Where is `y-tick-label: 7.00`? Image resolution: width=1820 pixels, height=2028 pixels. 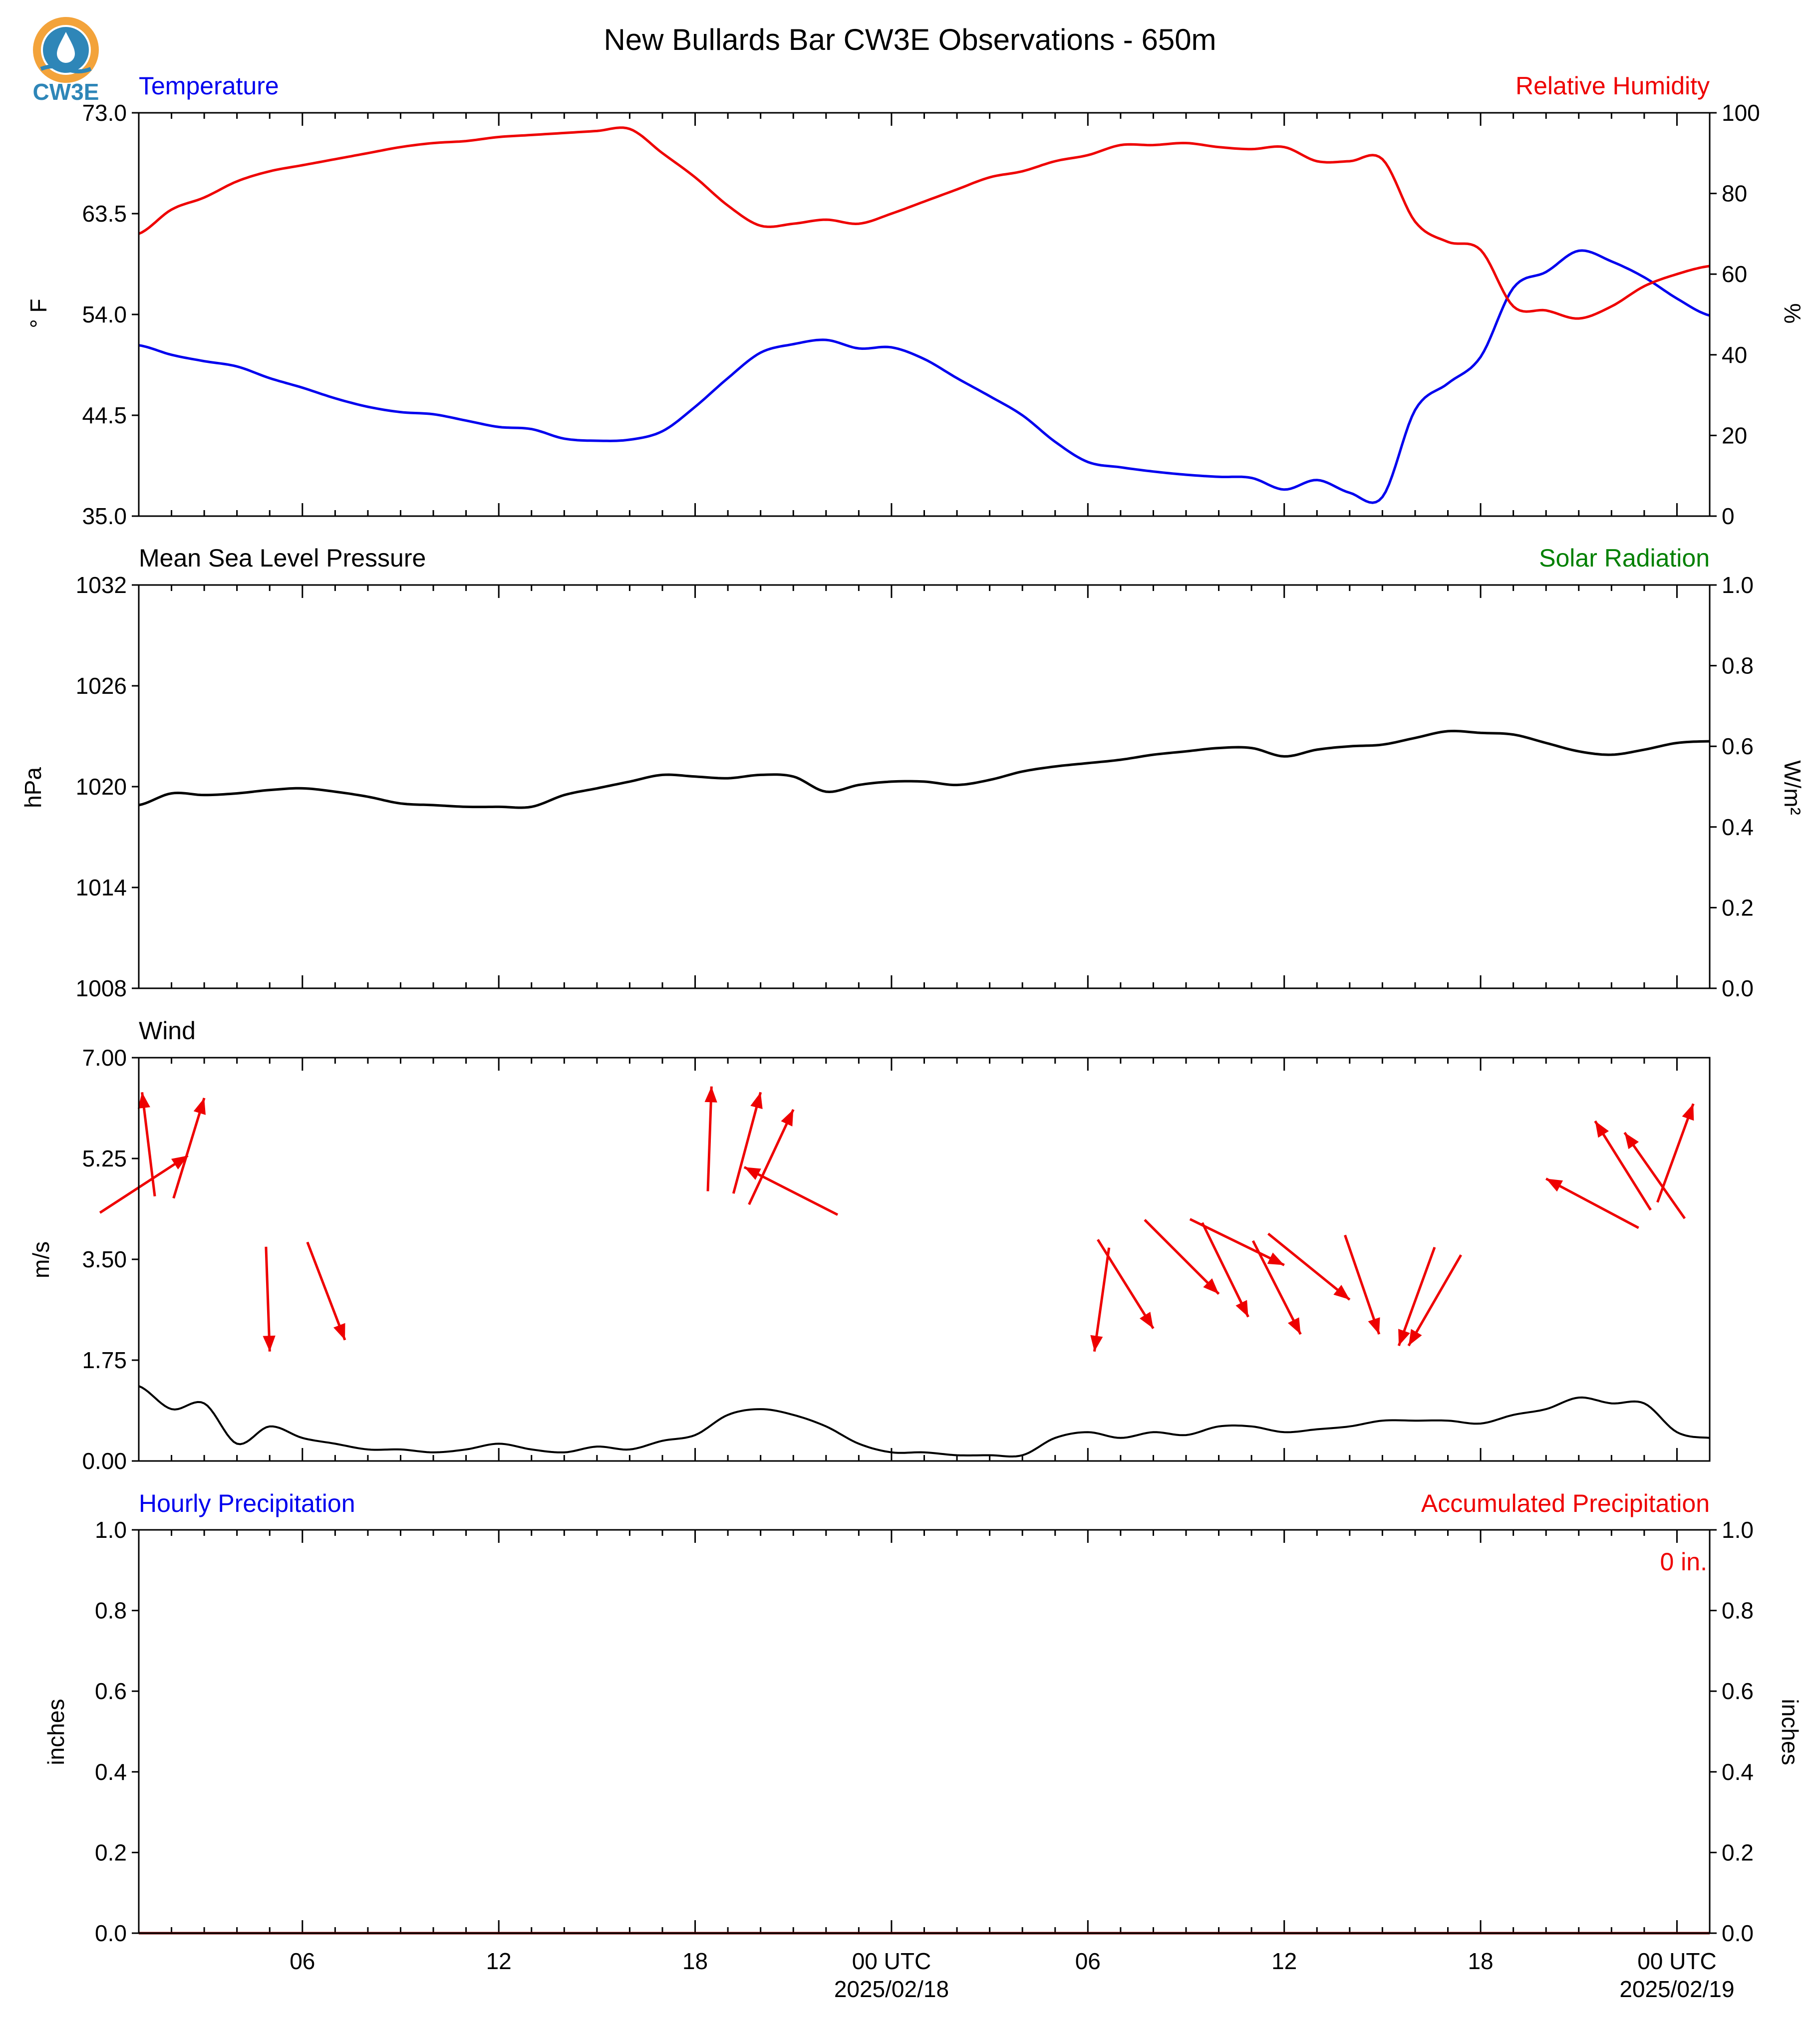 y-tick-label: 7.00 is located at coordinates (104, 1058).